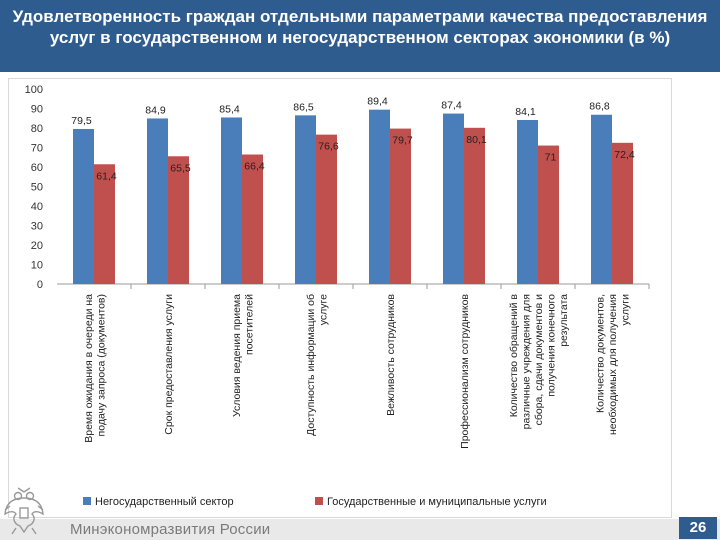 The image size is (720, 540). I want to click on y-tick-label: 50, so click(37, 188).